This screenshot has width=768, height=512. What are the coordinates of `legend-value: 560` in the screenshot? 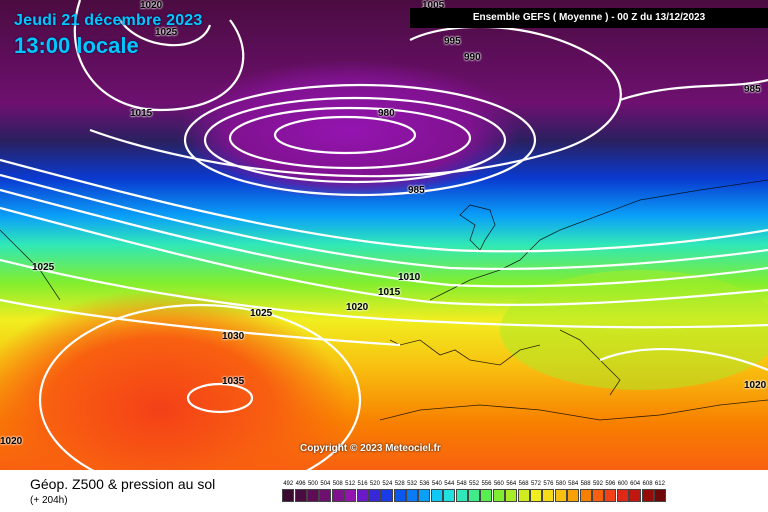 It's located at (498, 484).